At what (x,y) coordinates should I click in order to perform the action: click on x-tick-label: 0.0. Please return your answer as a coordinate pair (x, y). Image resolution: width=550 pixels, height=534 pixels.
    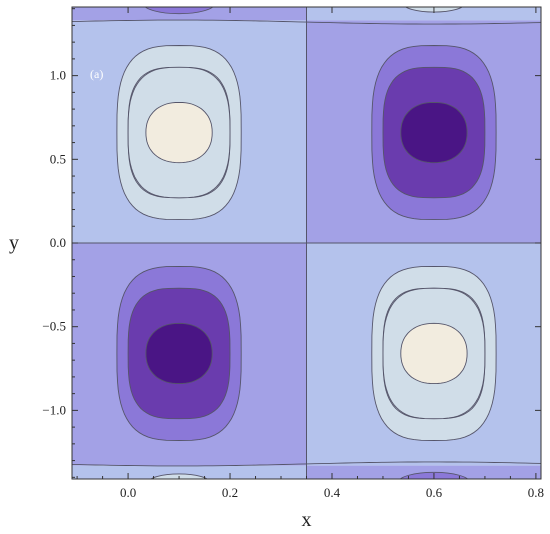
    Looking at the image, I should click on (128, 492).